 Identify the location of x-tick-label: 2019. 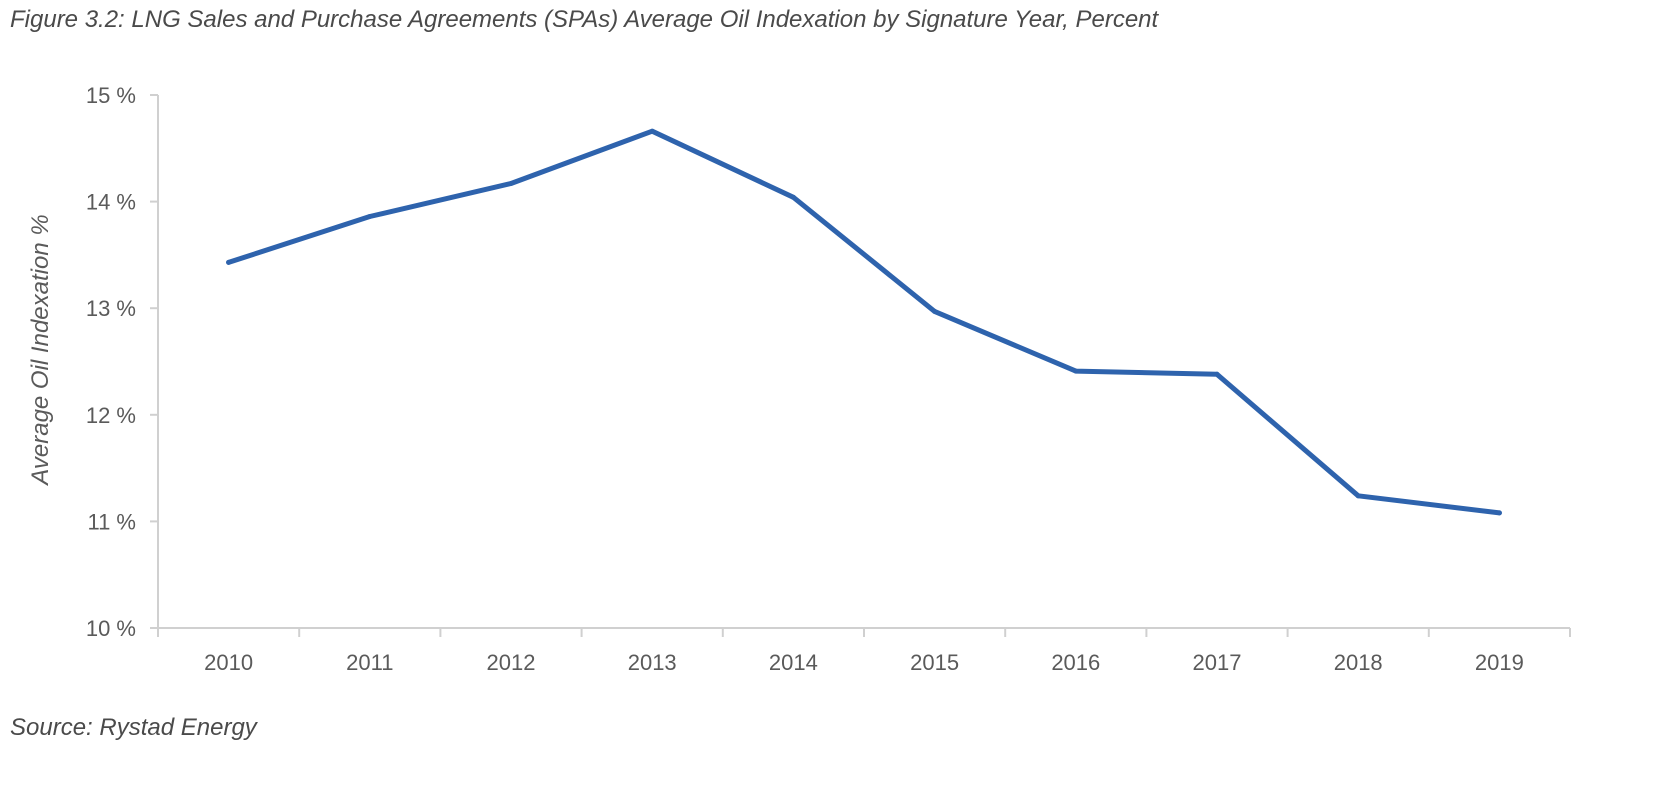
(1499, 662).